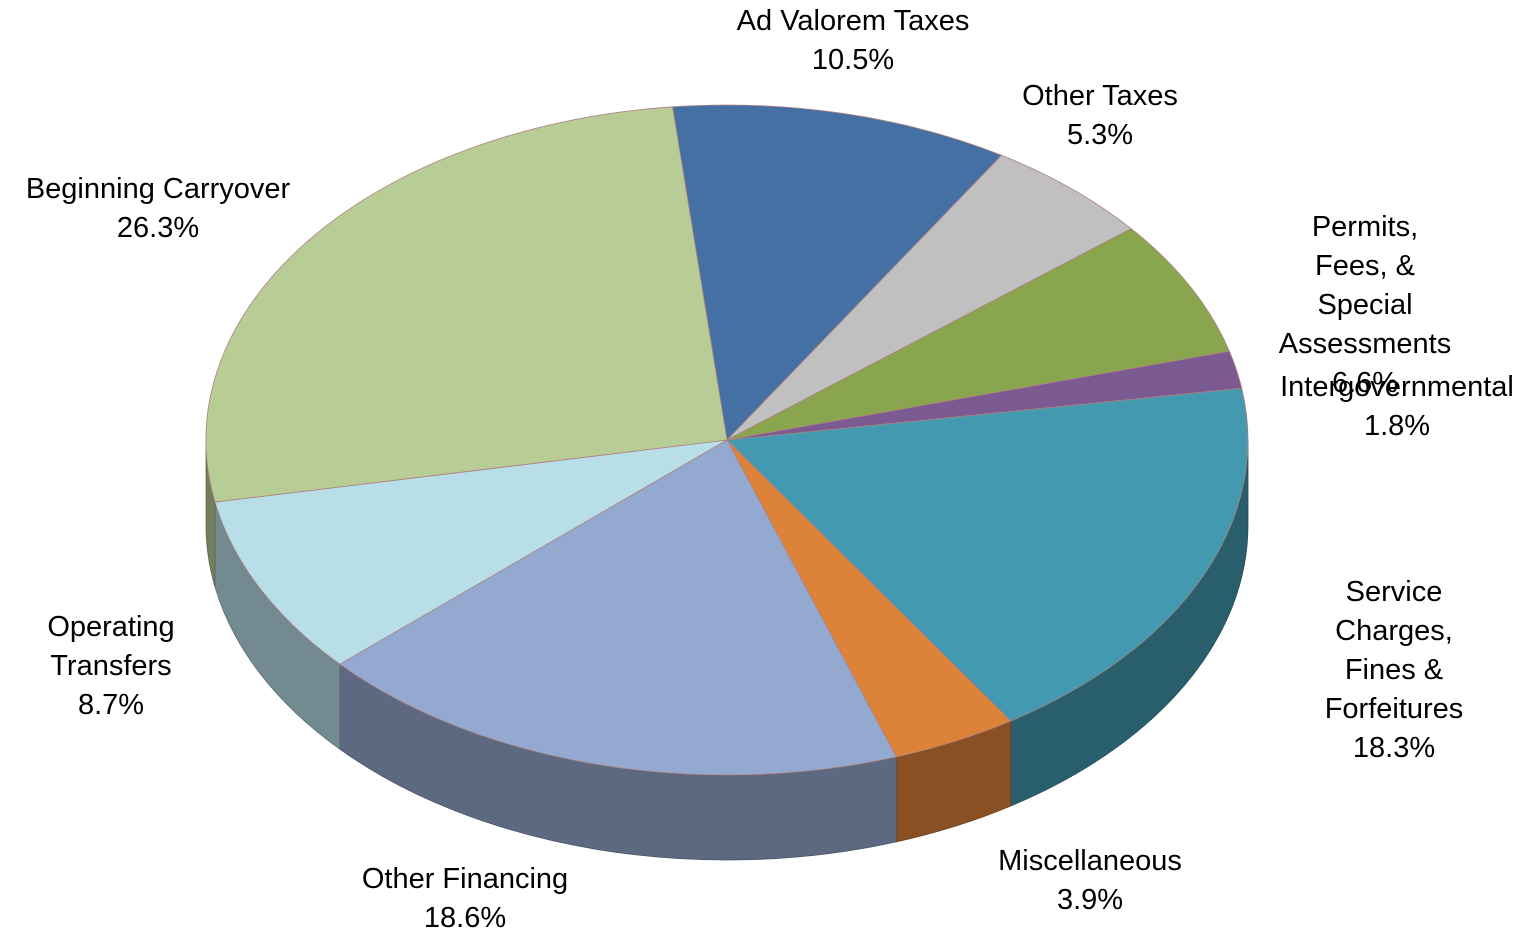 The height and width of the screenshot is (938, 1539). Describe the element at coordinates (1090, 881) in the screenshot. I see `slice-label: Miscellaneous 3.9%` at that location.